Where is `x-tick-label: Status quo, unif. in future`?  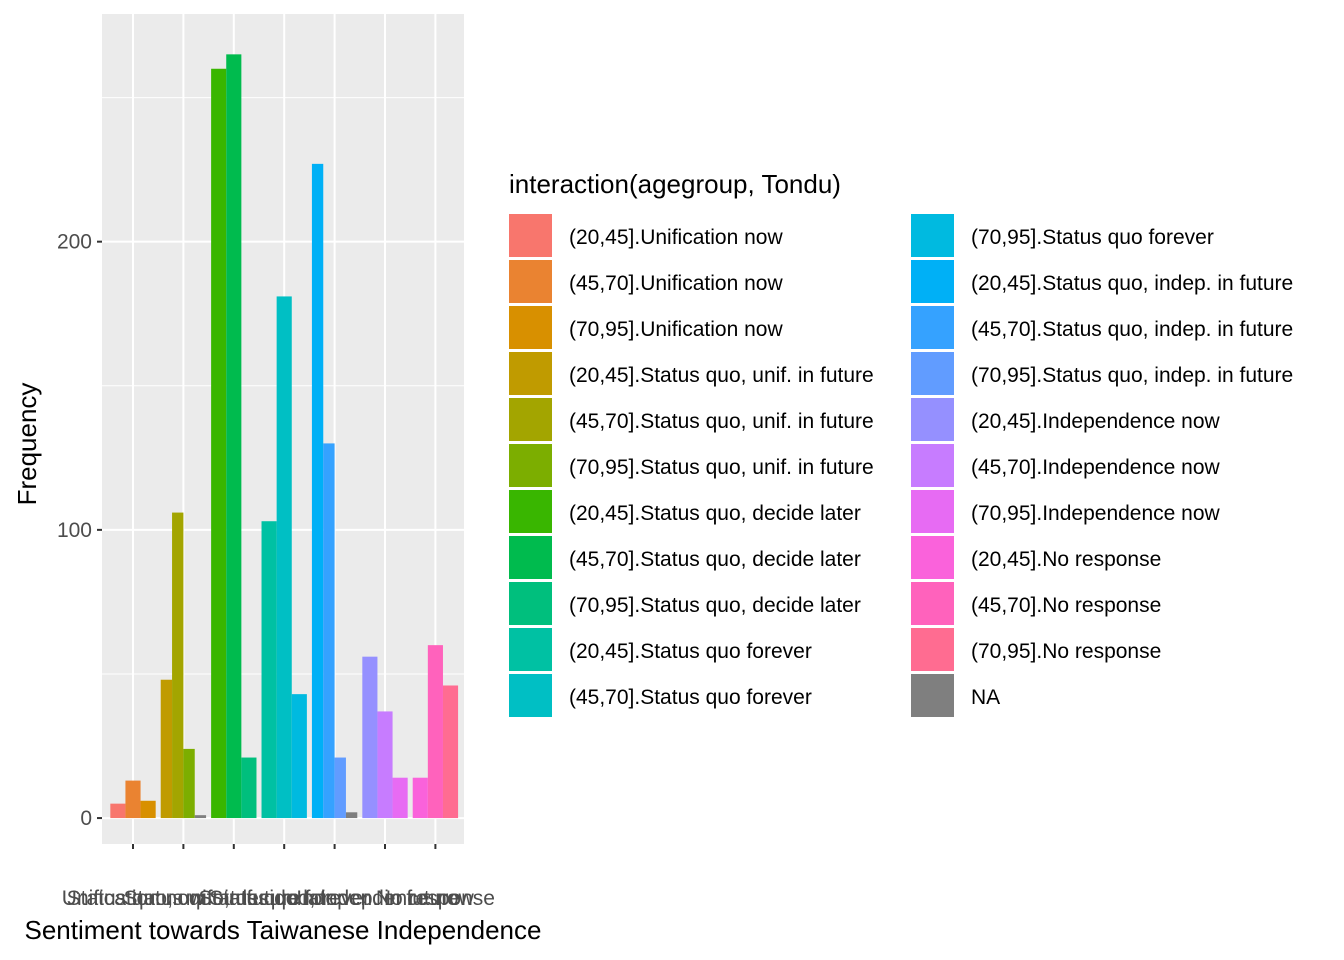
x-tick-label: Status quo, unif. in future is located at coordinates (183, 898).